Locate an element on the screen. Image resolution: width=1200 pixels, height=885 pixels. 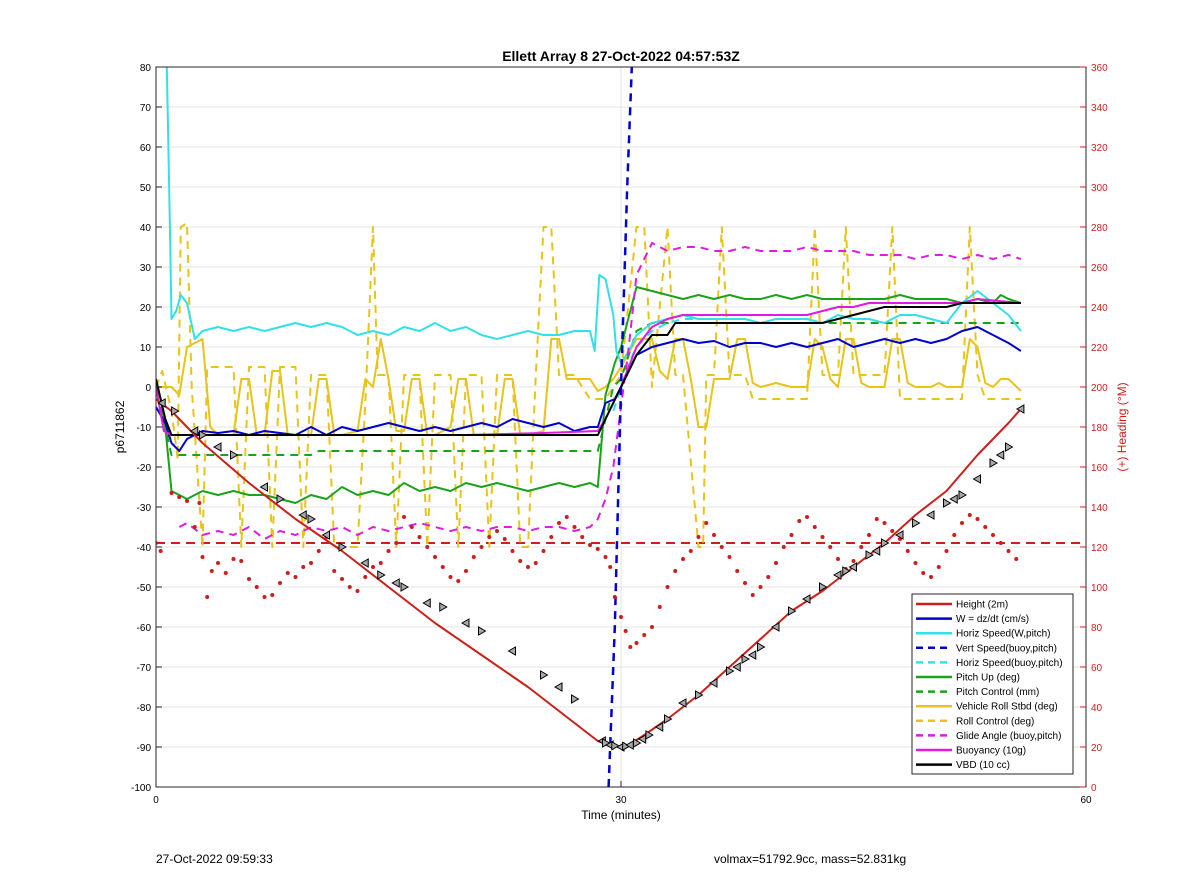
y-tick-label: -80 is located at coordinates (144, 708).